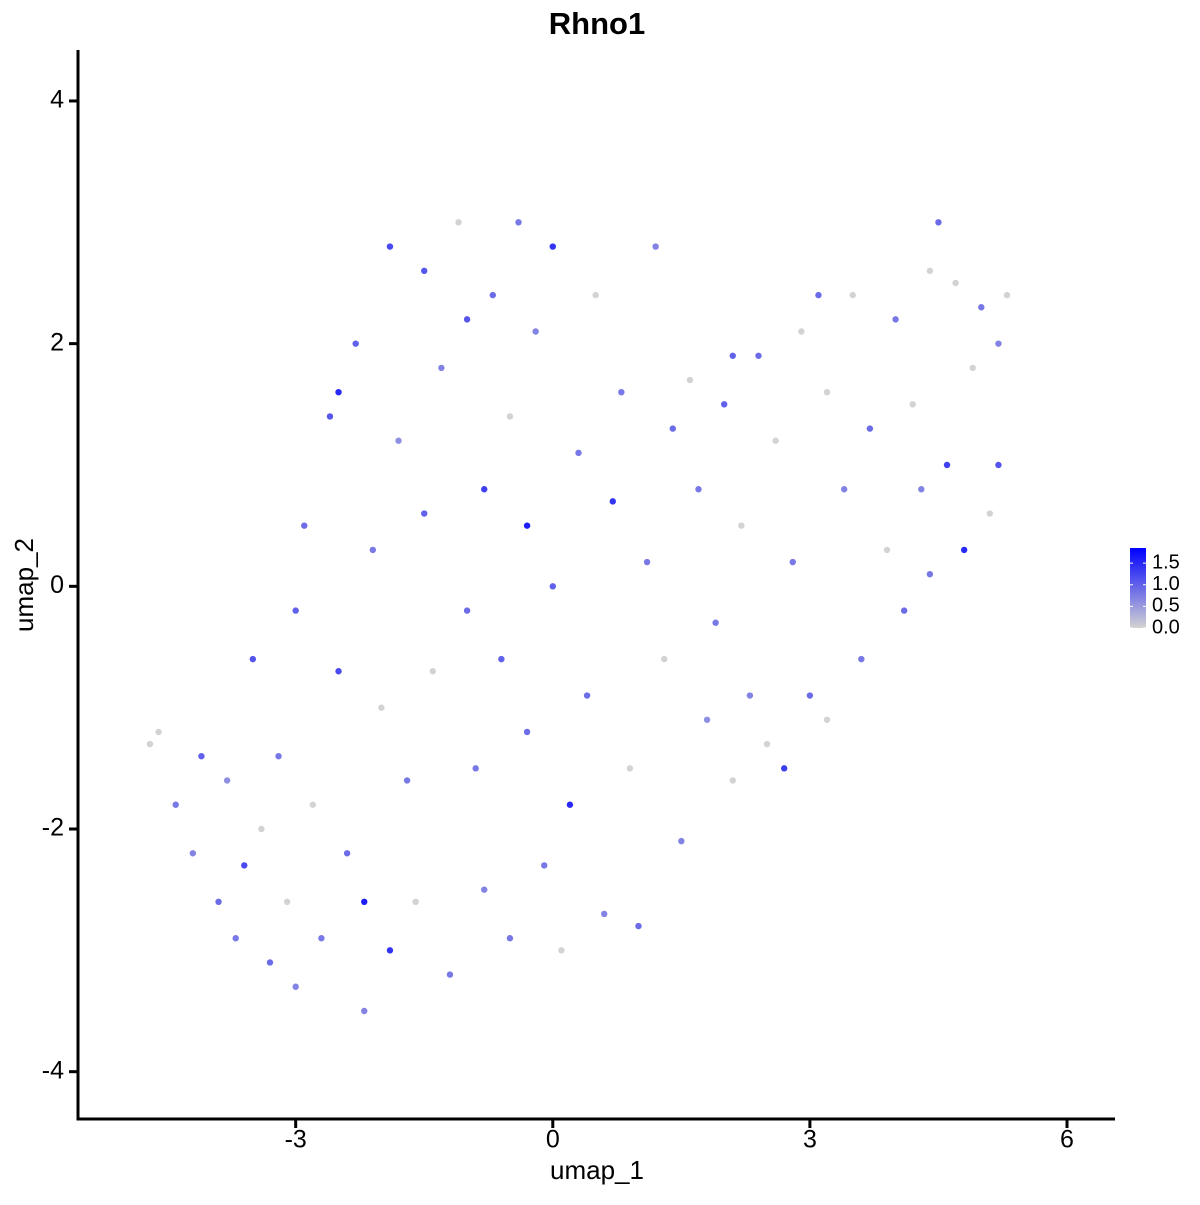  I want to click on x-tick-label: -3, so click(296, 1140).